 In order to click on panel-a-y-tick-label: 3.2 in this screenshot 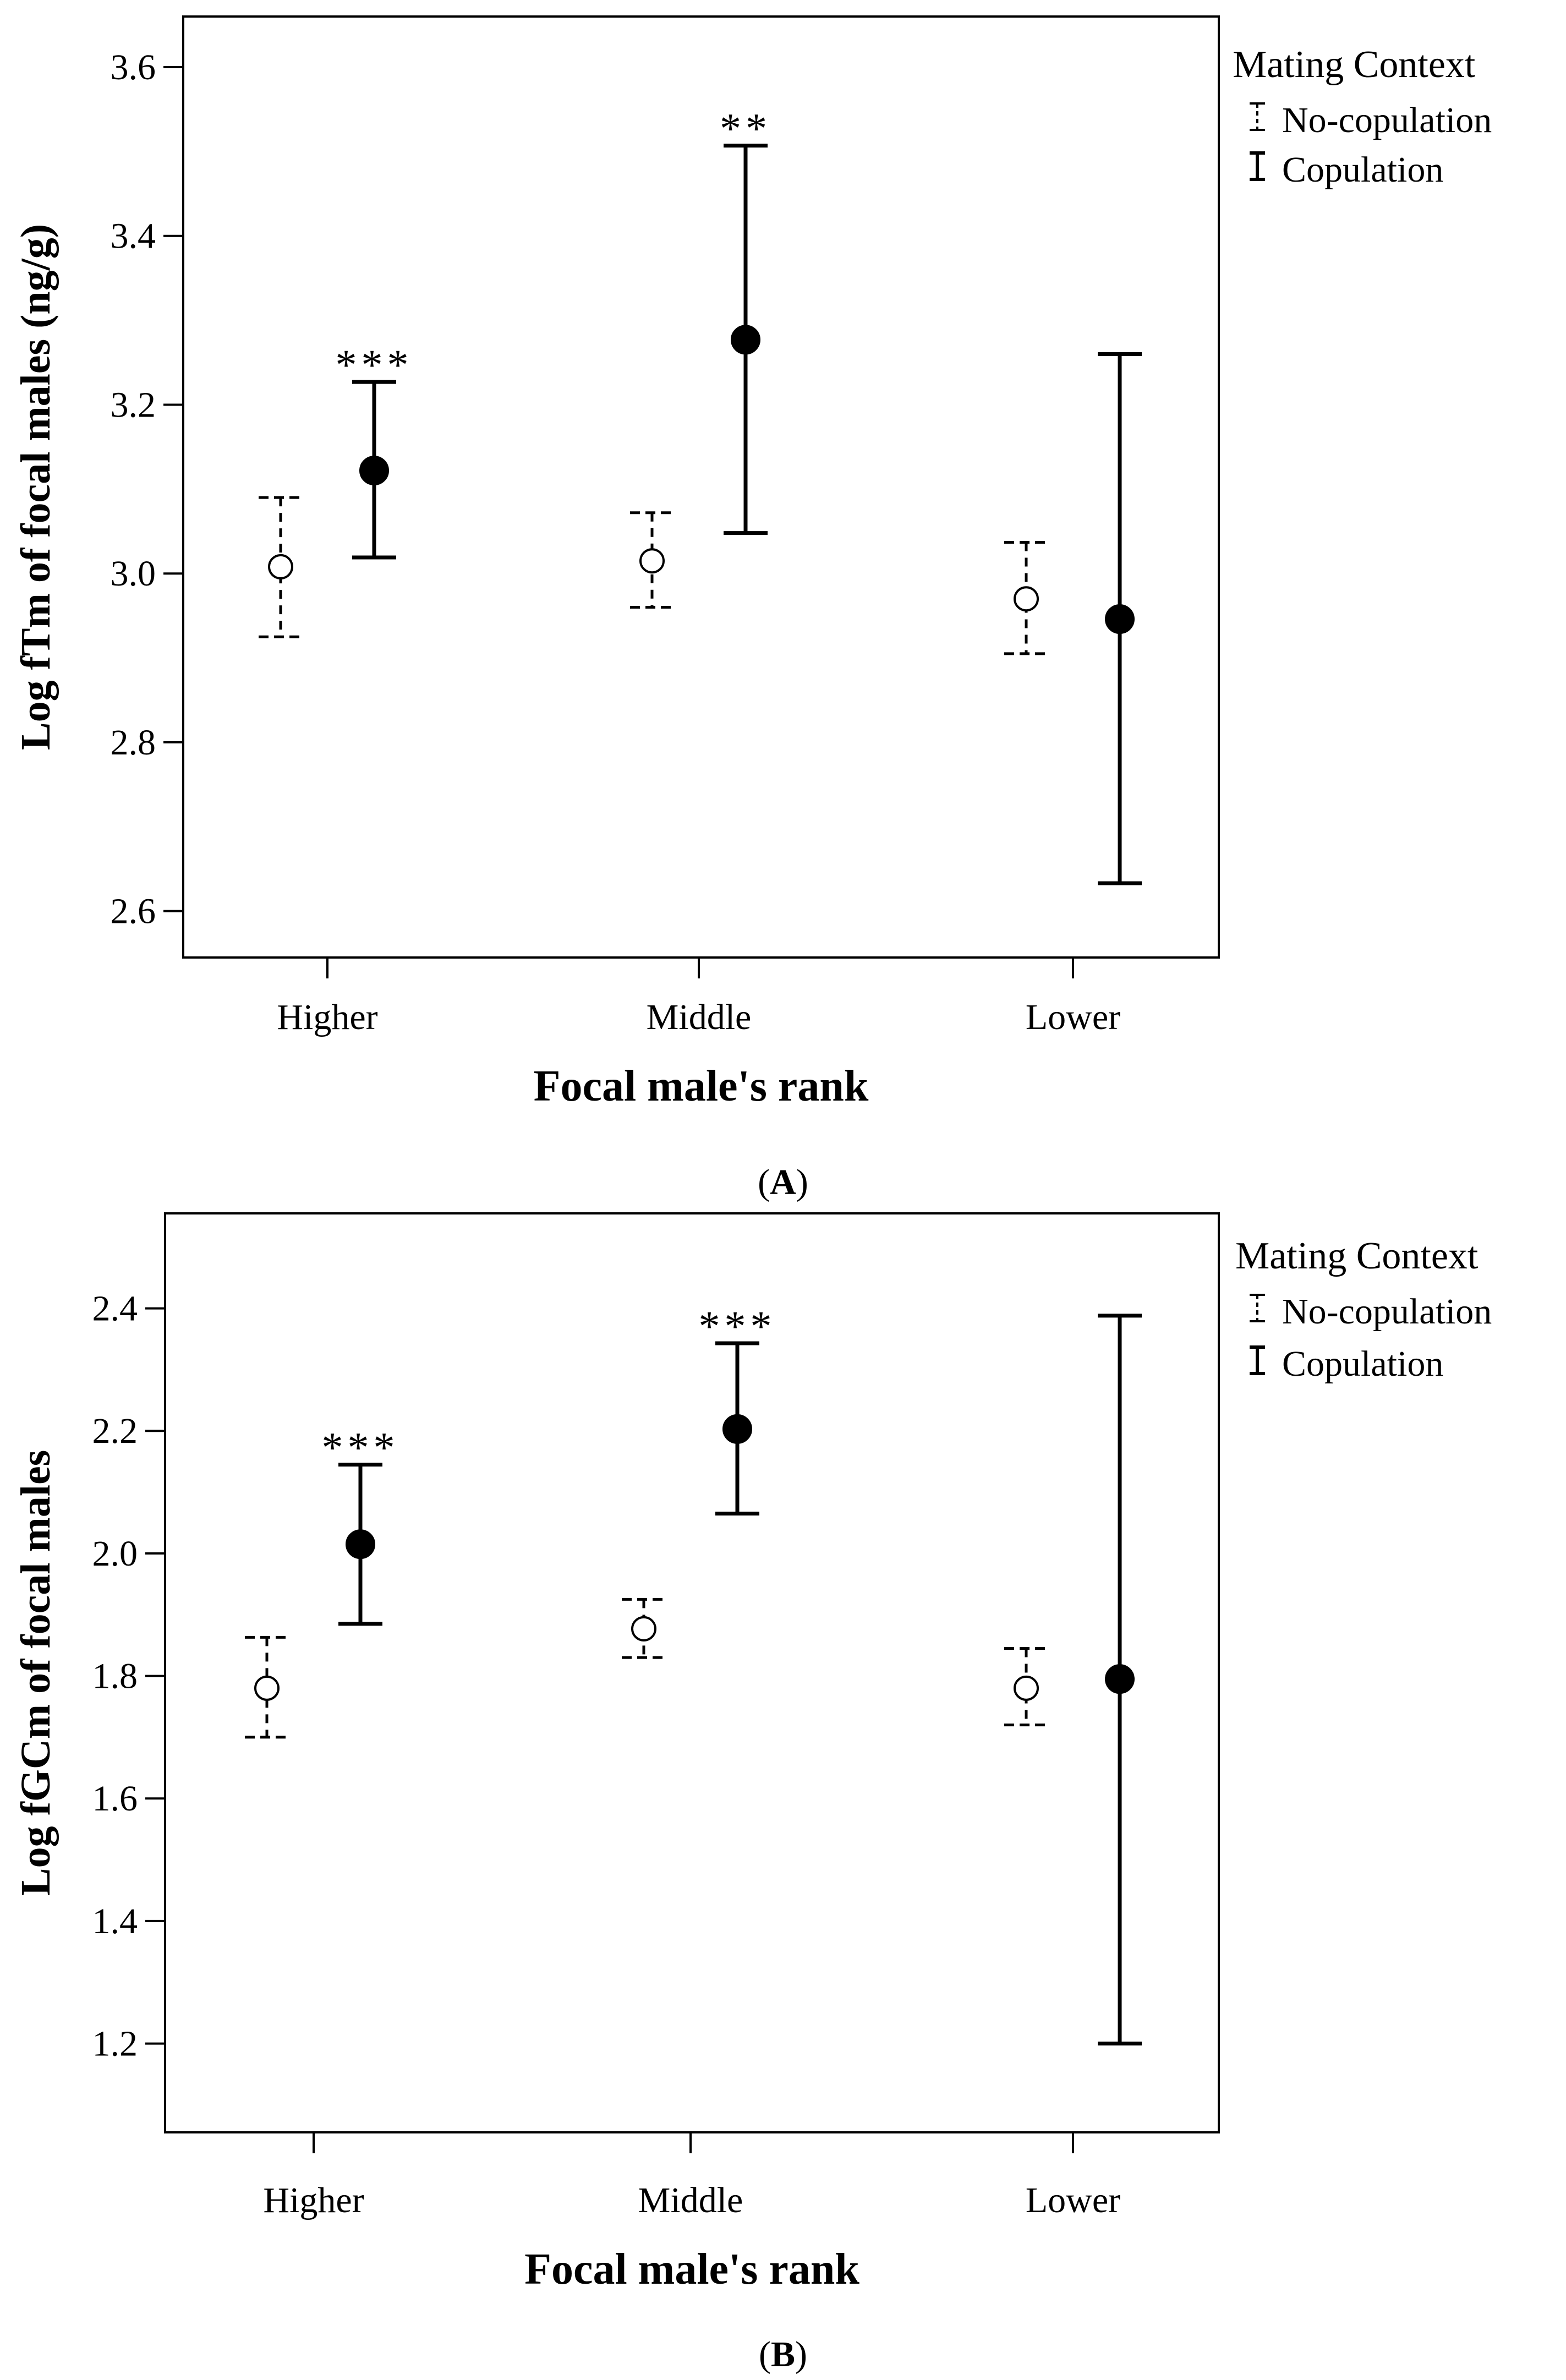, I will do `click(133, 405)`.